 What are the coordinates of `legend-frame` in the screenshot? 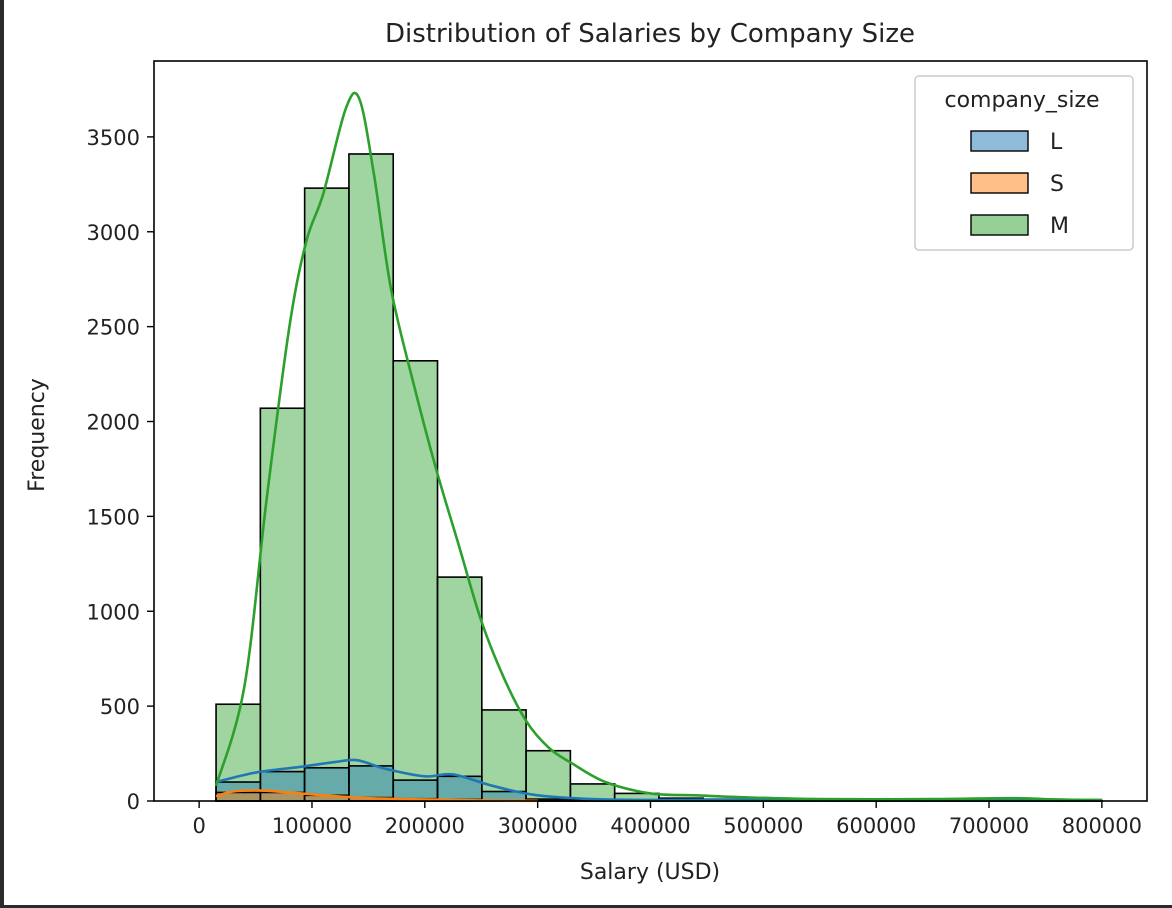 It's located at (1024, 163).